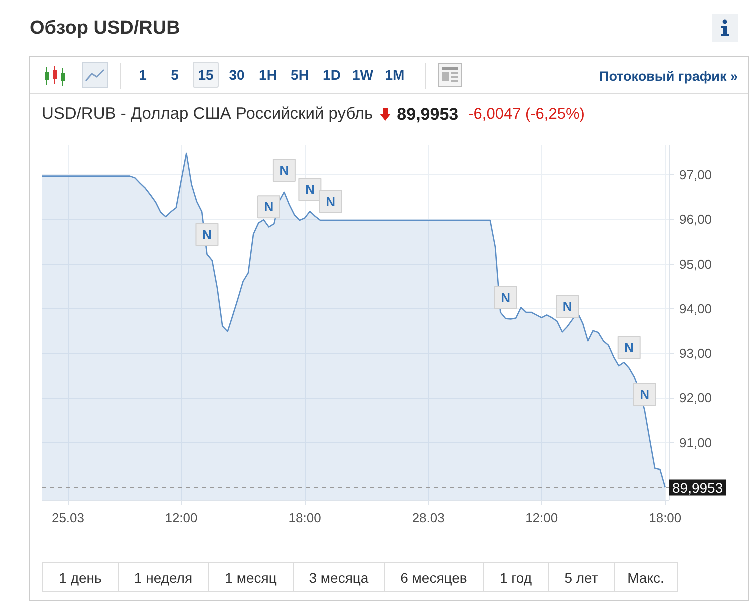 The width and height of the screenshot is (750, 605). Describe the element at coordinates (175, 75) in the screenshot. I see `text: 5` at that location.